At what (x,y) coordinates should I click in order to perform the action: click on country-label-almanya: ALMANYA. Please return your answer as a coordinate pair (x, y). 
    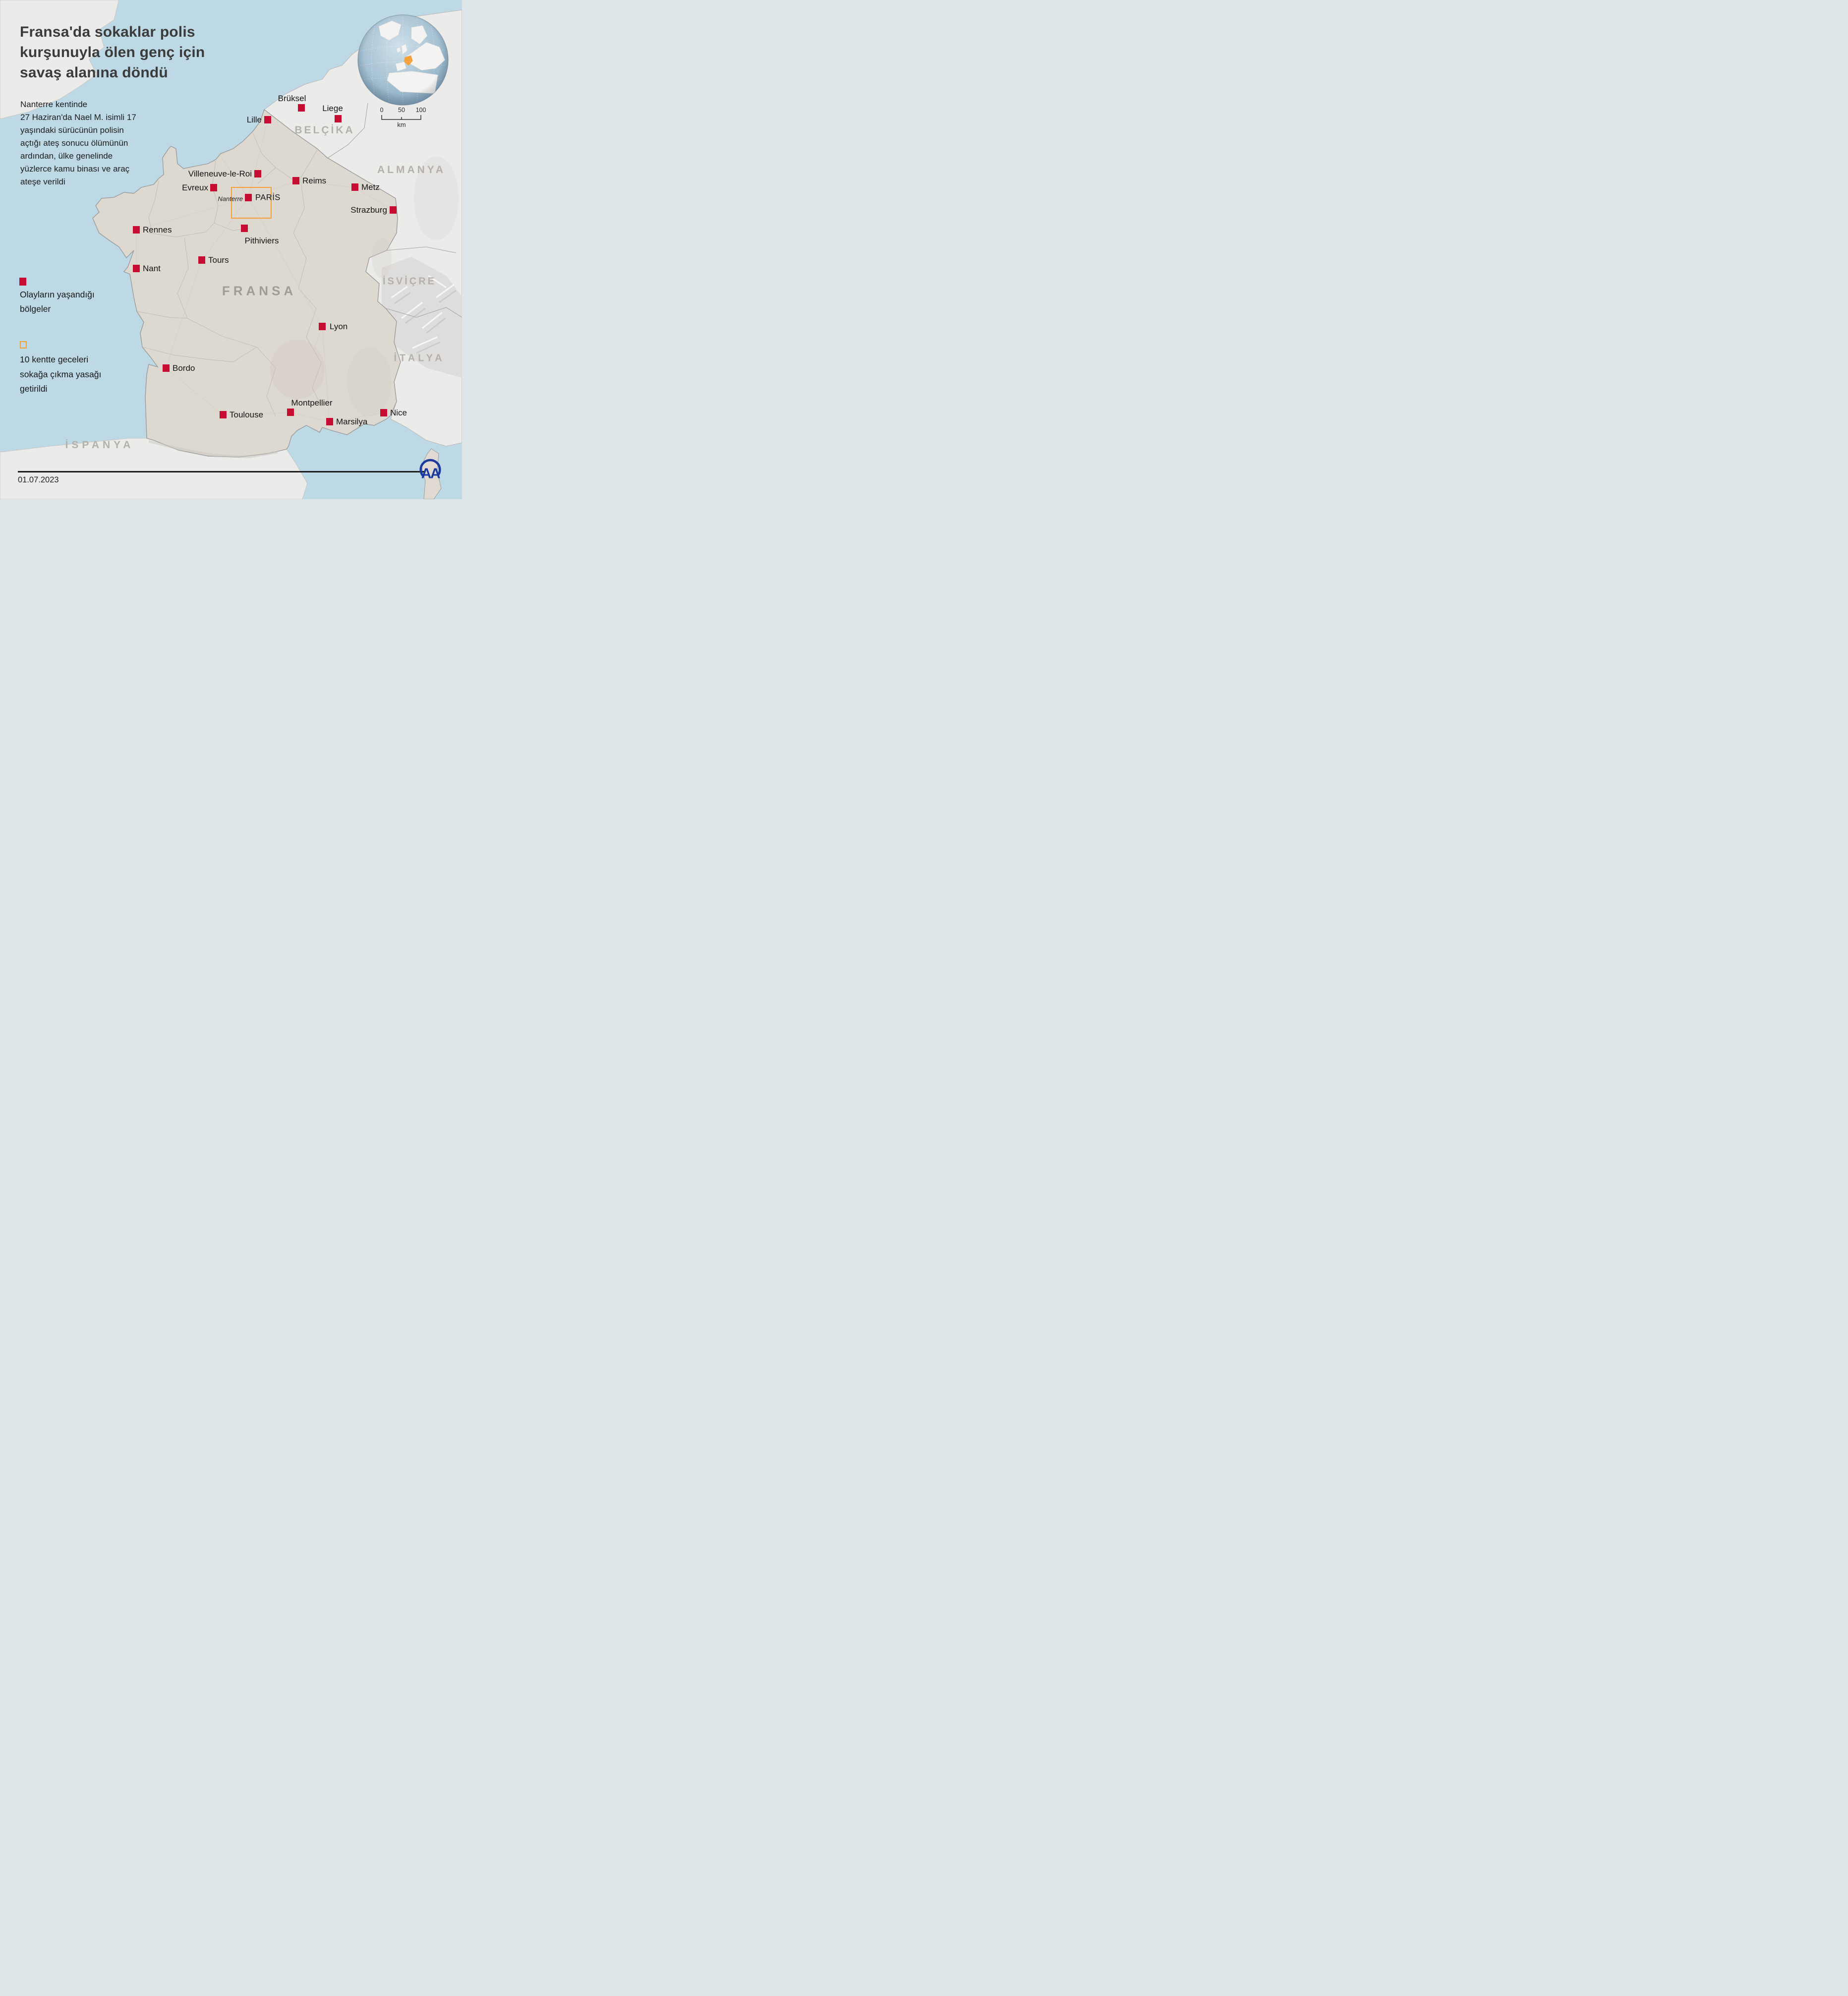
    Looking at the image, I should click on (411, 170).